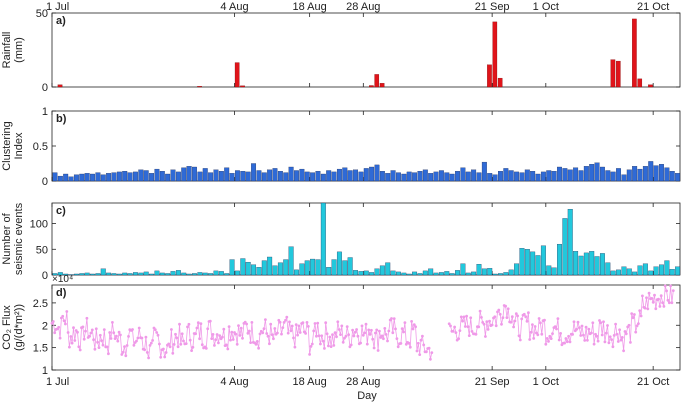 This screenshot has height=402, width=685. Describe the element at coordinates (45, 326) in the screenshot. I see `y-tick-label: 2` at that location.